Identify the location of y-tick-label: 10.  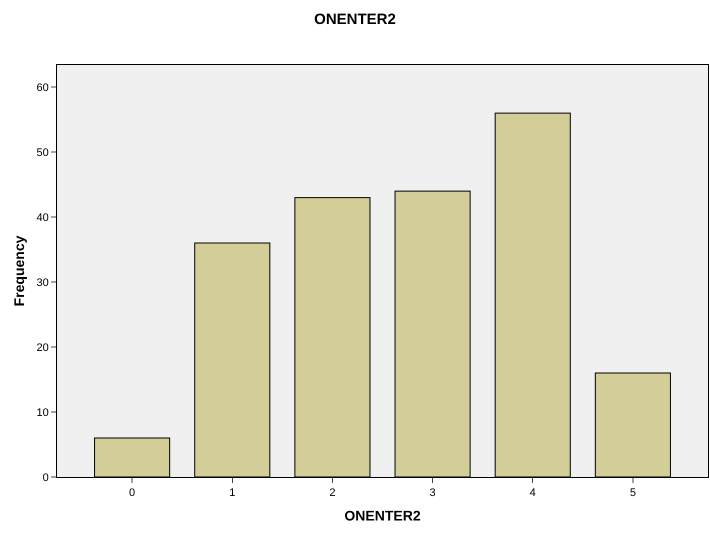
(42, 412).